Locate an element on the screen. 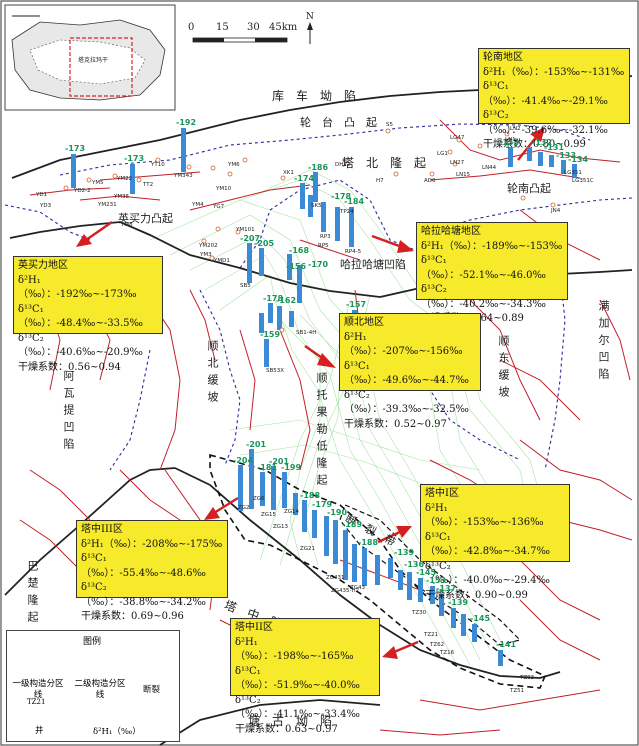 Image resolution: width=639 pixels, height=746 pixels. value-label: -153 is located at coordinates (436, 580).